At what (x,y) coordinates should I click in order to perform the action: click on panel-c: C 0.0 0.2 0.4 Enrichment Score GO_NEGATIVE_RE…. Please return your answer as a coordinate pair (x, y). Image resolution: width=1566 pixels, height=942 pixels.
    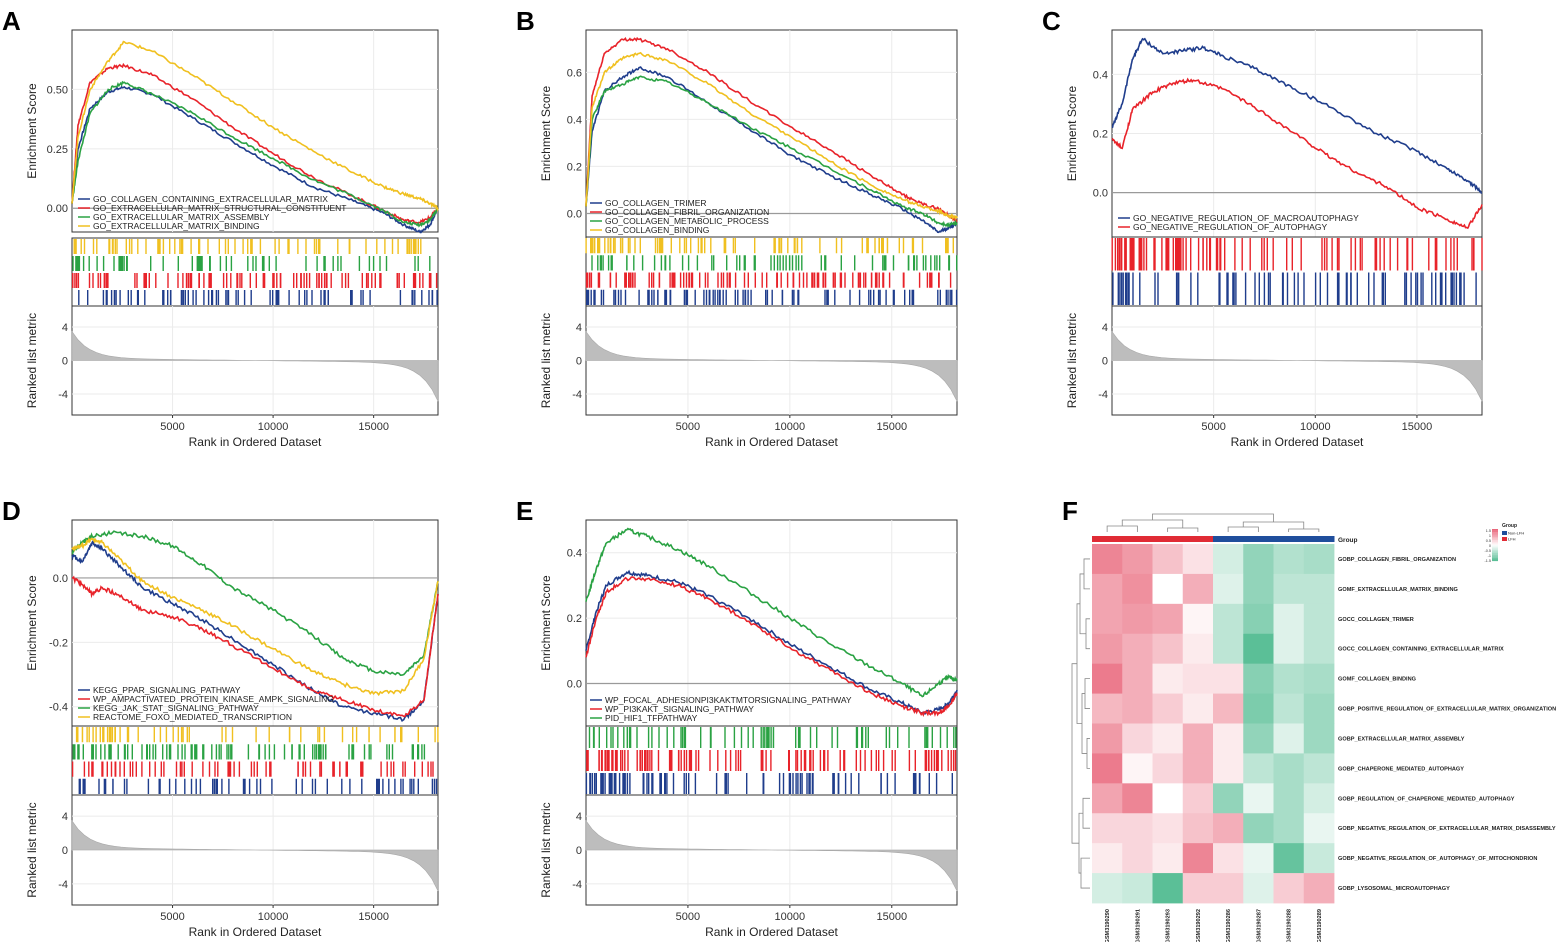
    Looking at the image, I should click on (1262, 227).